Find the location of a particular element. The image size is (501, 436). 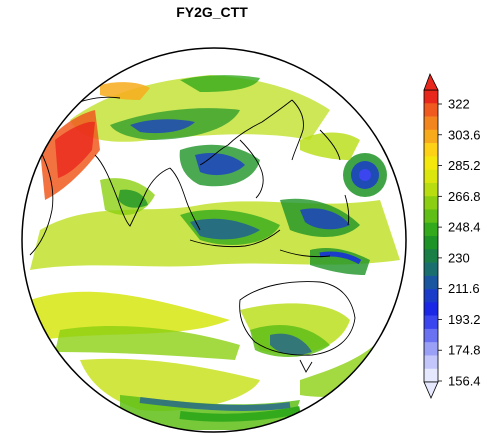

colorbar-max-triangle is located at coordinates (431, 82).